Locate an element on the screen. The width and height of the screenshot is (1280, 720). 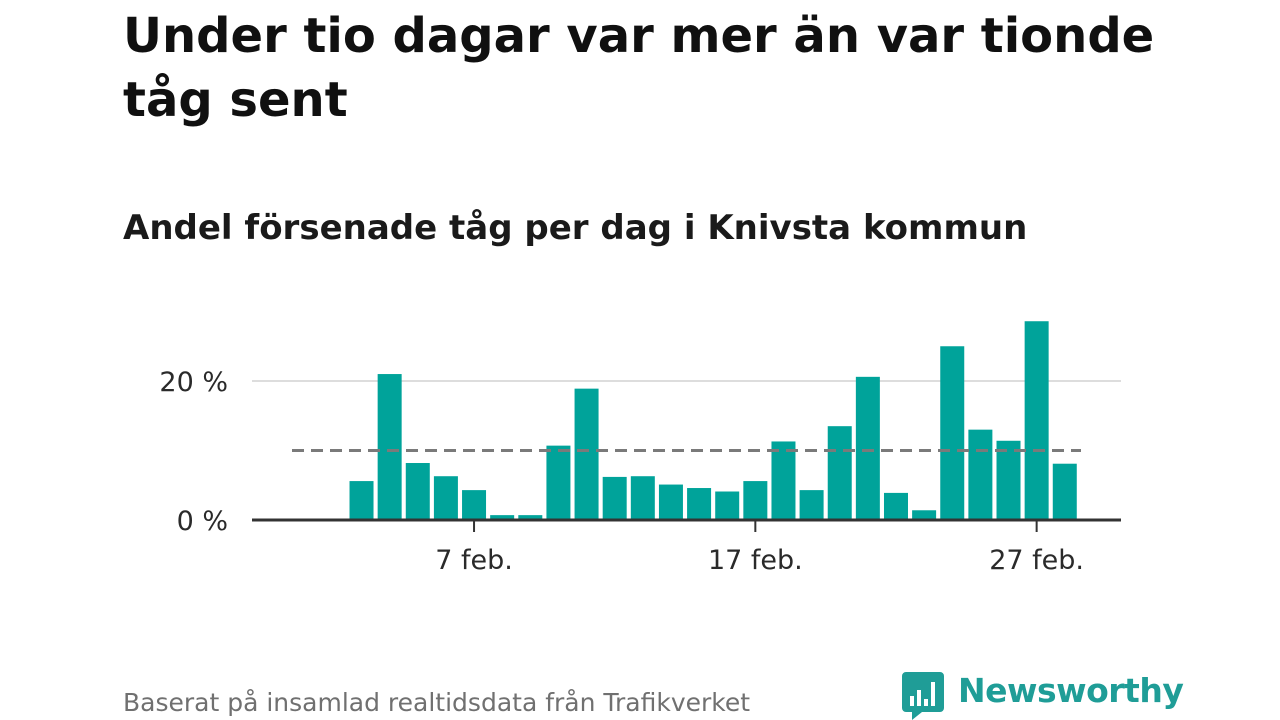
x-tick-label: 17 feb. is located at coordinates (755, 560).